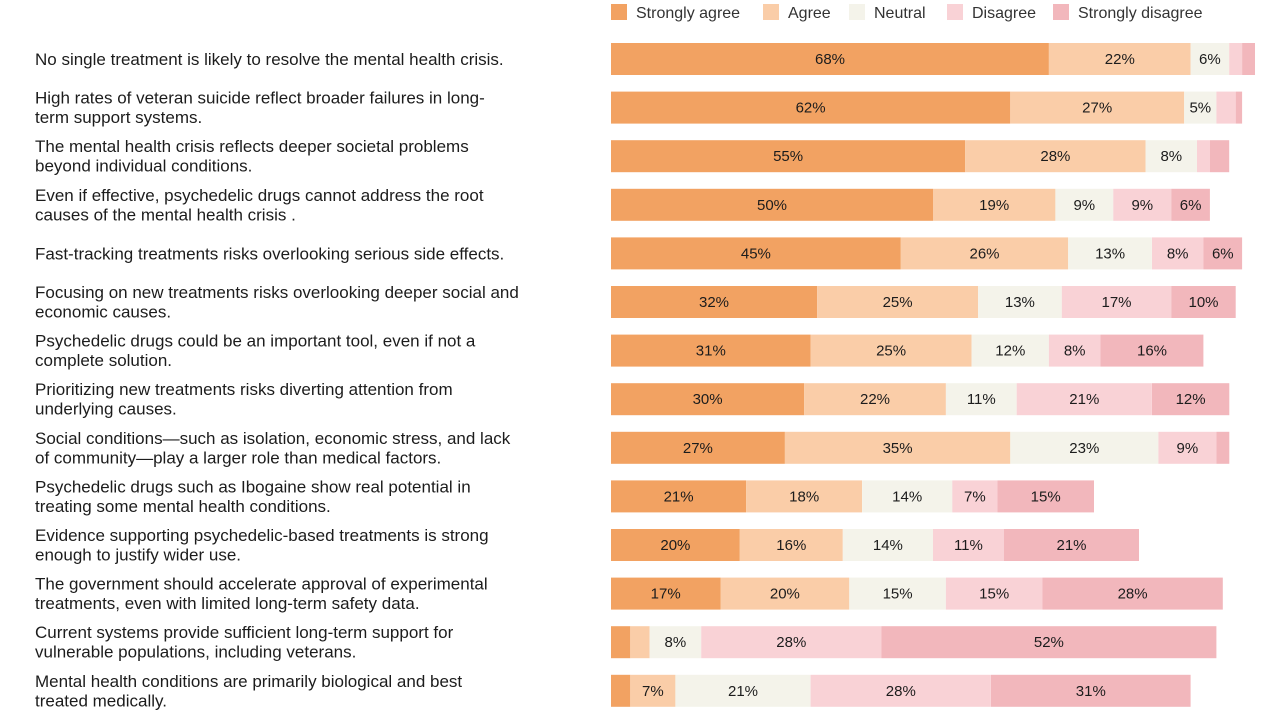  Describe the element at coordinates (698, 448) in the screenshot. I see `data-label: 27%` at that location.